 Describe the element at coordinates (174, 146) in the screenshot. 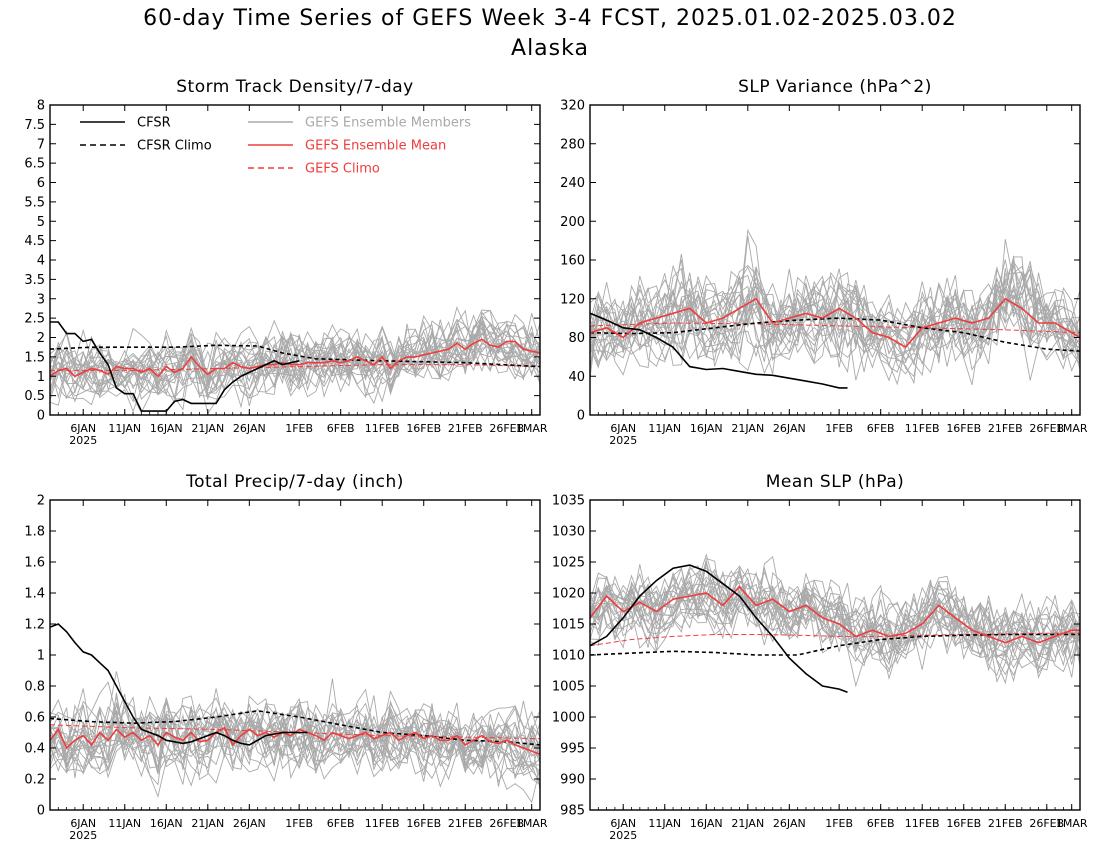

I see `legend-label-cfsr-climo: CFSR Climo` at that location.